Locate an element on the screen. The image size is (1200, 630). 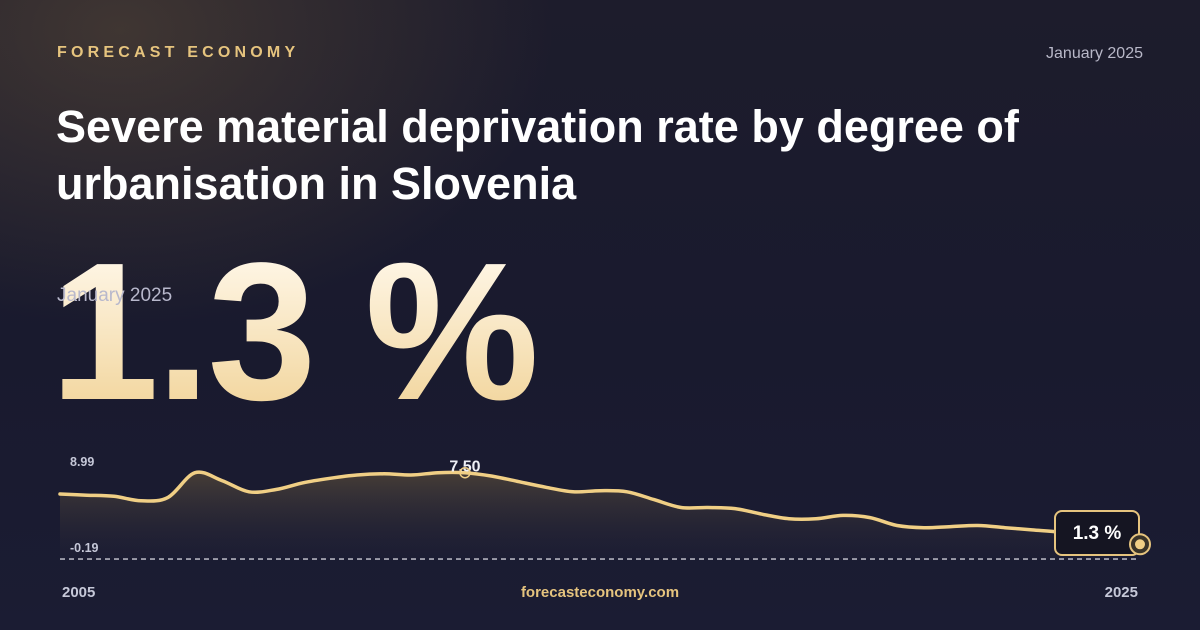
headline-date: January 2025 is located at coordinates (115, 295).